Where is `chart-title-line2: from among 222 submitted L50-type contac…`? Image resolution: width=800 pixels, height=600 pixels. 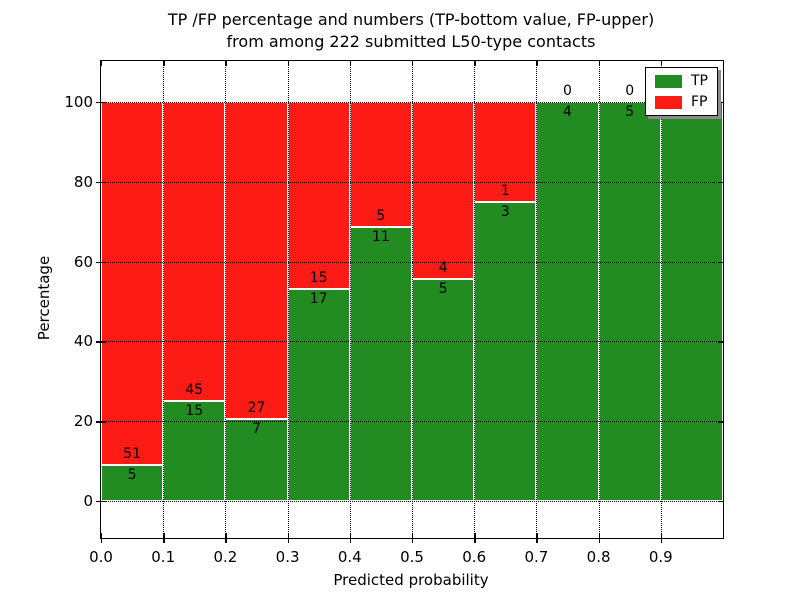 chart-title-line2: from among 222 submitted L50-type contac… is located at coordinates (411, 41).